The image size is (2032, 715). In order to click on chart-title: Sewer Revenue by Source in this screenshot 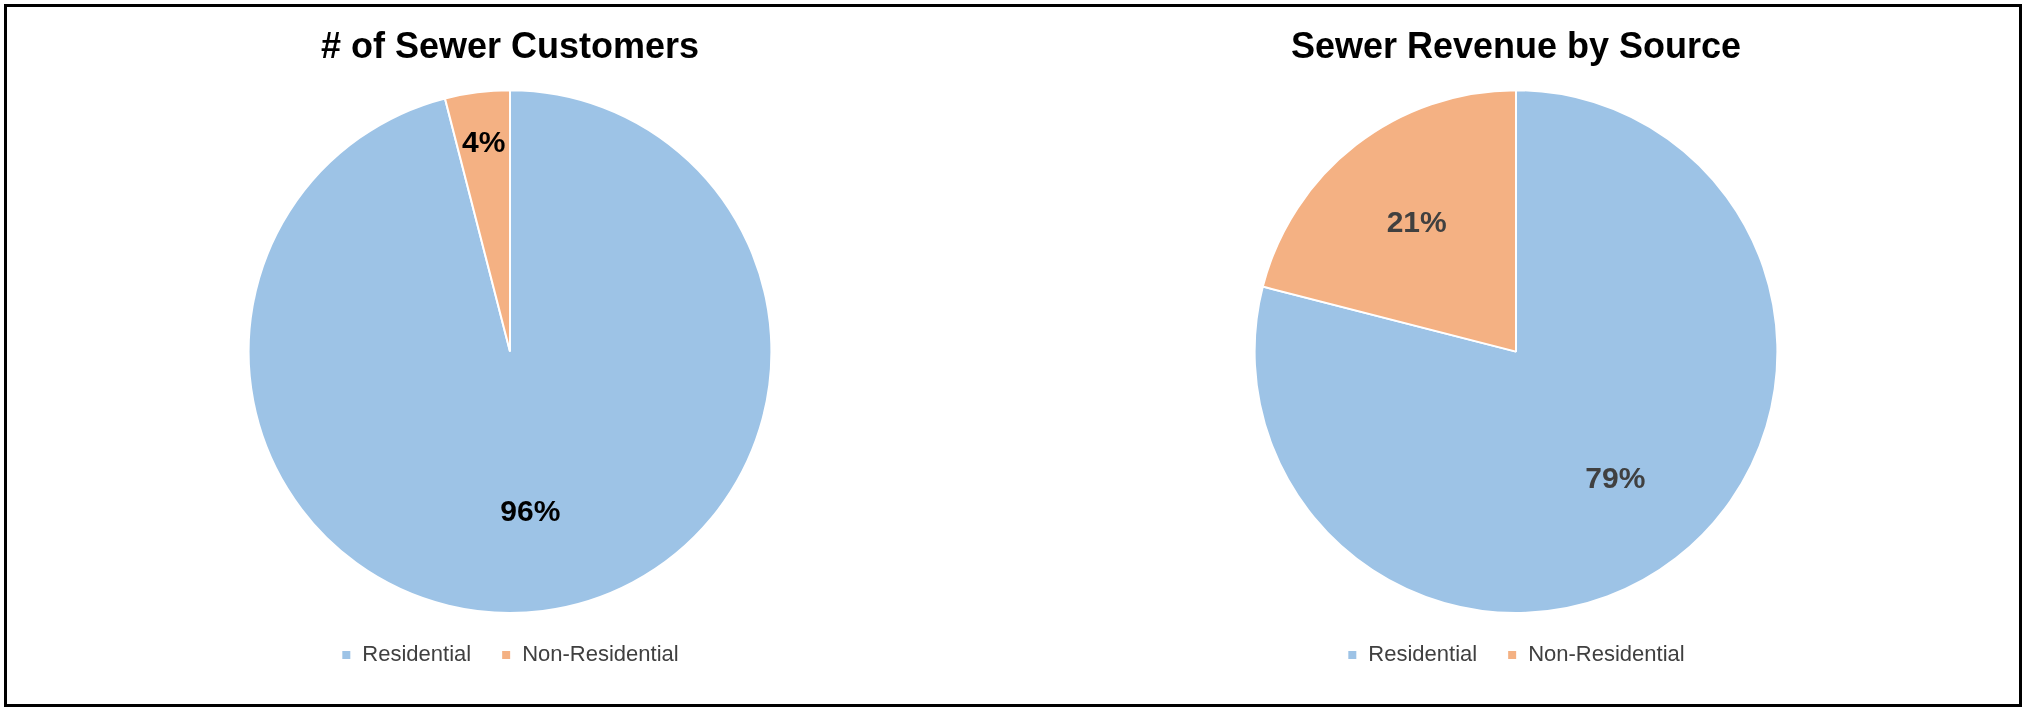, I will do `click(1516, 45)`.